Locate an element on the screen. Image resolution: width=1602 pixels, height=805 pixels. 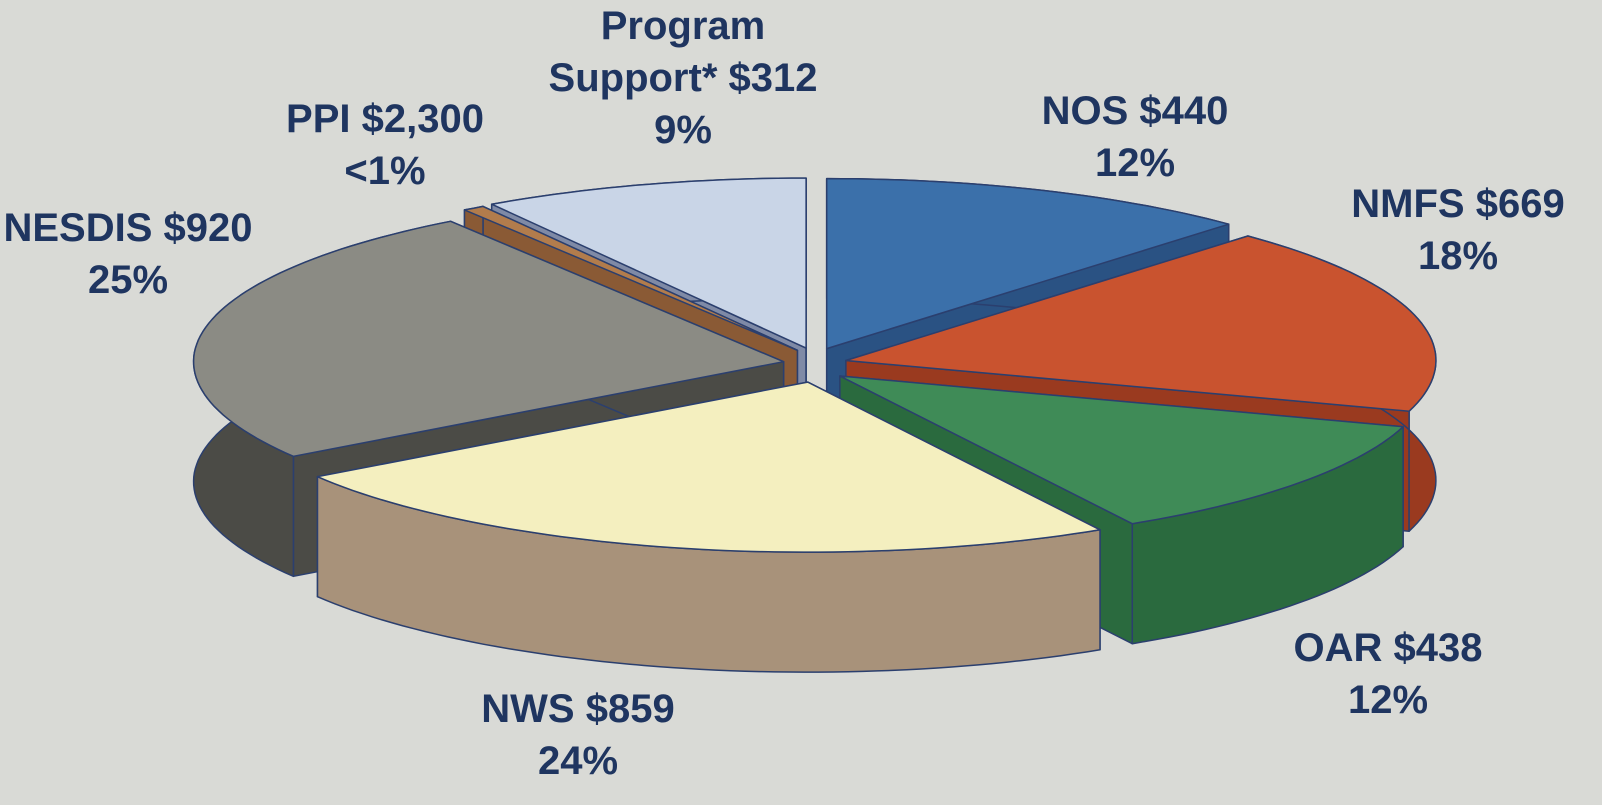
value-label: <1% is located at coordinates (385, 171).